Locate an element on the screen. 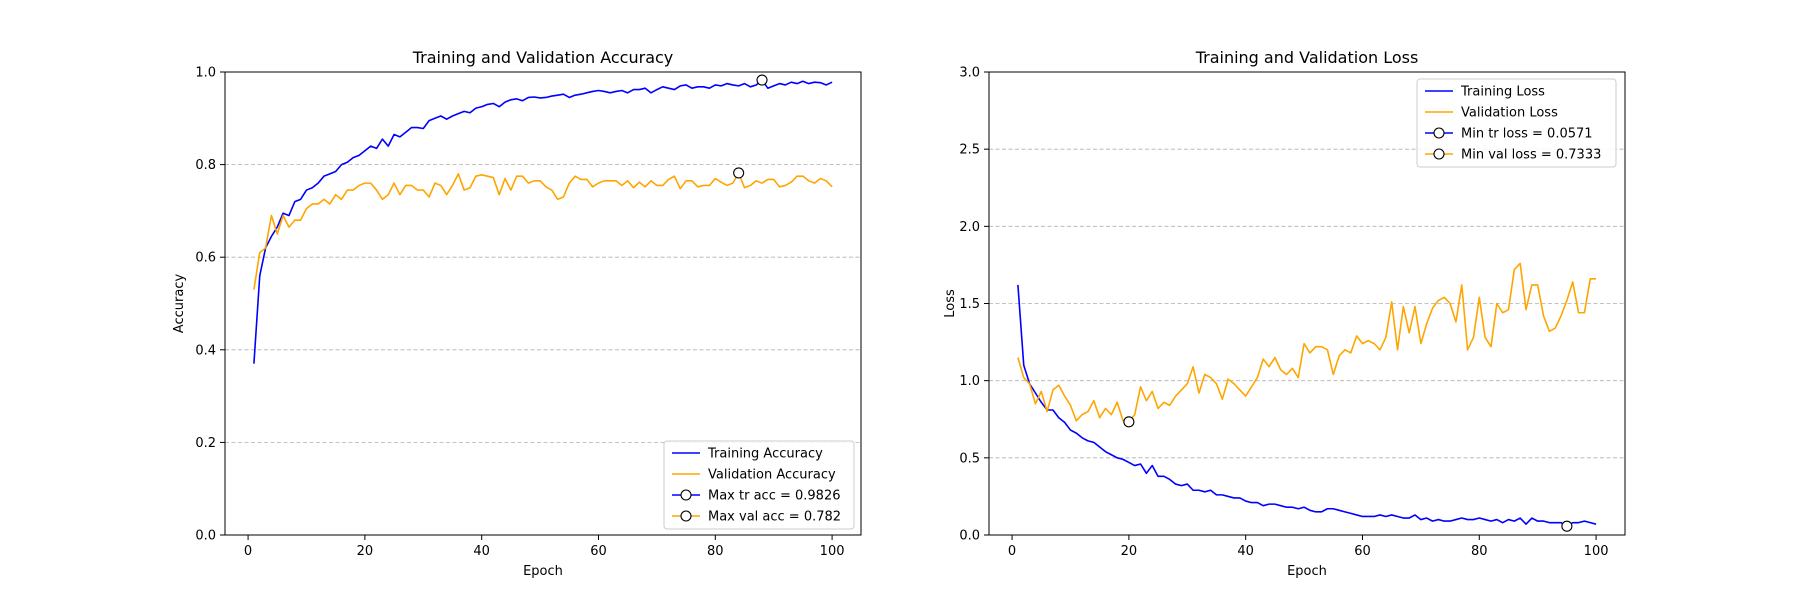 This screenshot has width=1800, height=600. loss-series-validation-line is located at coordinates (1307, 342).